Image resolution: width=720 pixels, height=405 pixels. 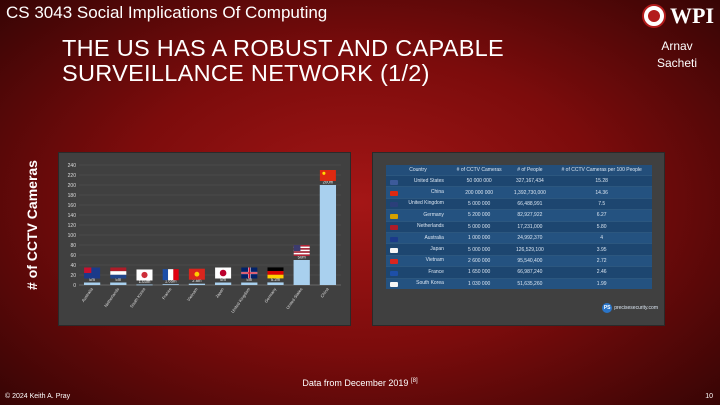 What do you see at coordinates (294, 298) in the screenshot?
I see `x-tick-label: United States` at bounding box center [294, 298].